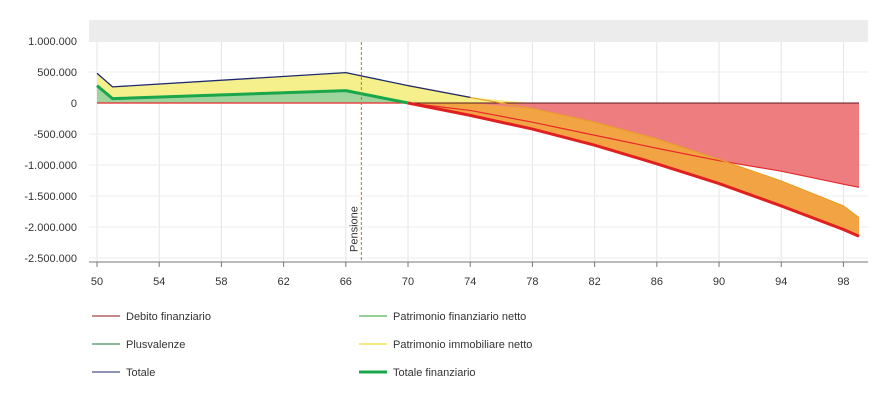 The image size is (888, 405). I want to click on line-totale, so click(283, 85).